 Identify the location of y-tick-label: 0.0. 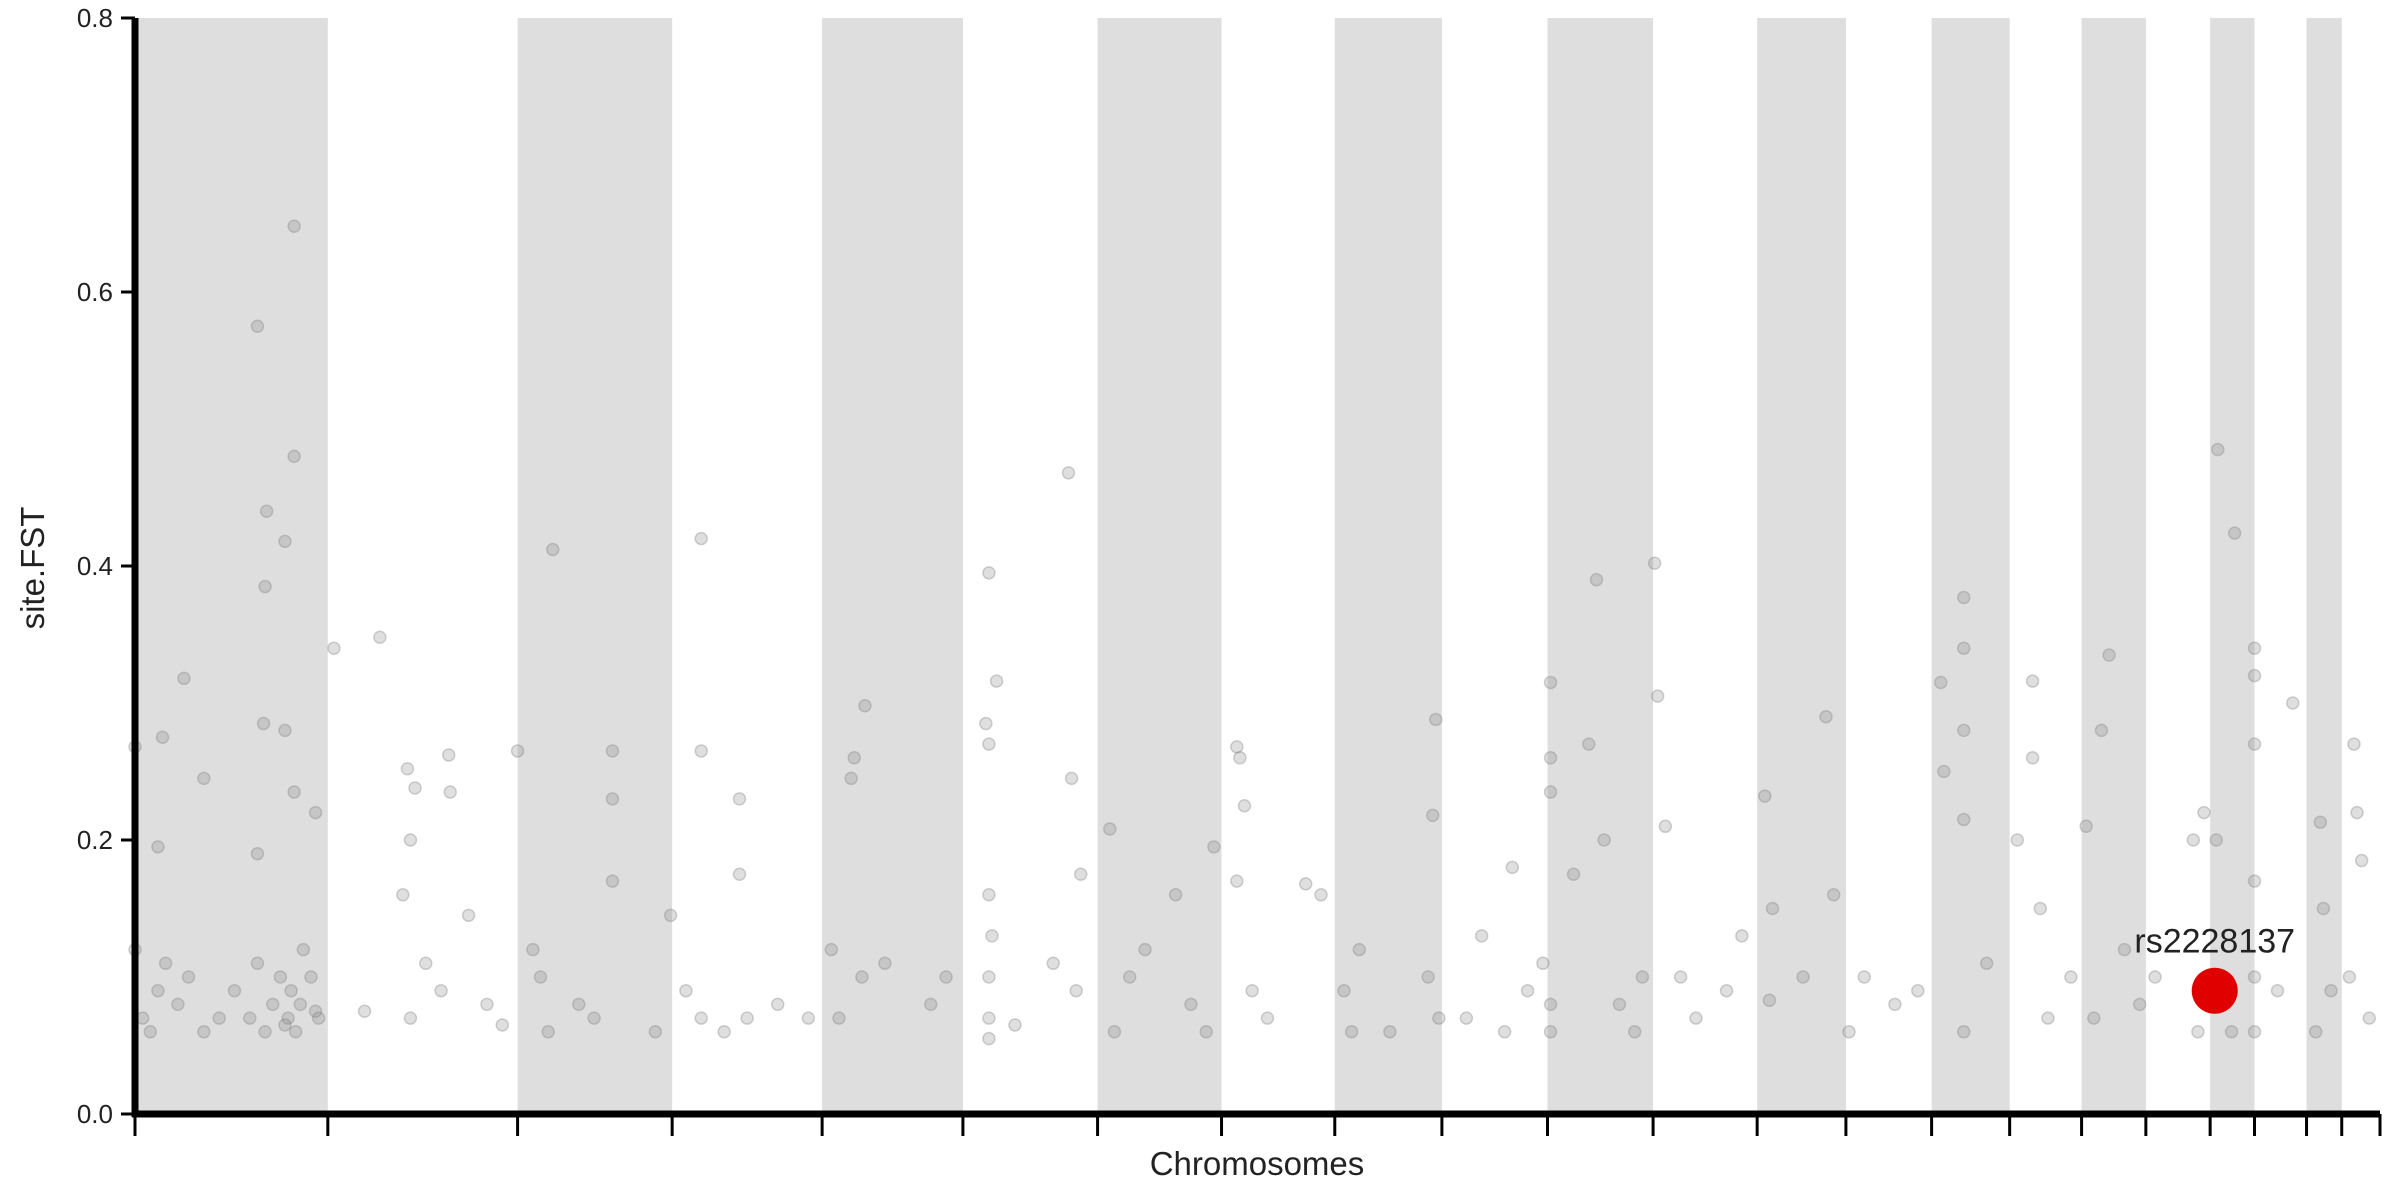
(95, 1114).